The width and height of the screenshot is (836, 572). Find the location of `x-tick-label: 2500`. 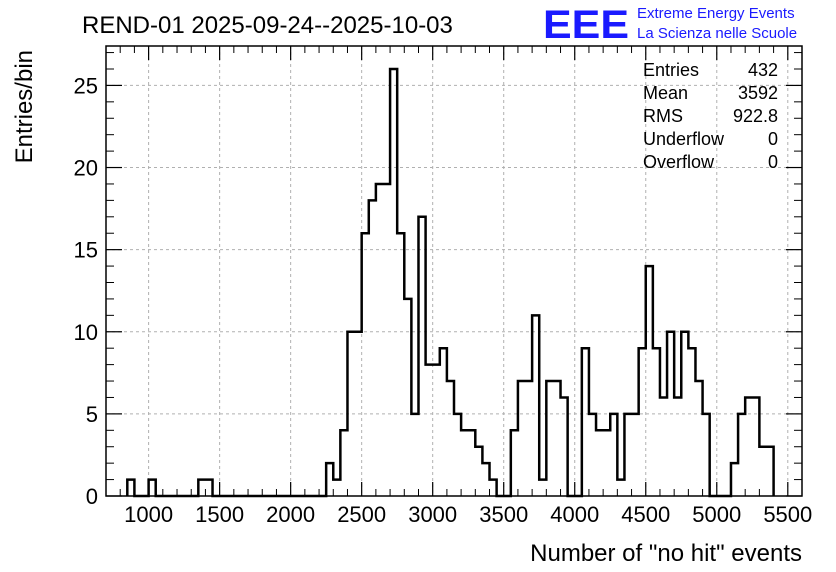

x-tick-label: 2500 is located at coordinates (361, 514).